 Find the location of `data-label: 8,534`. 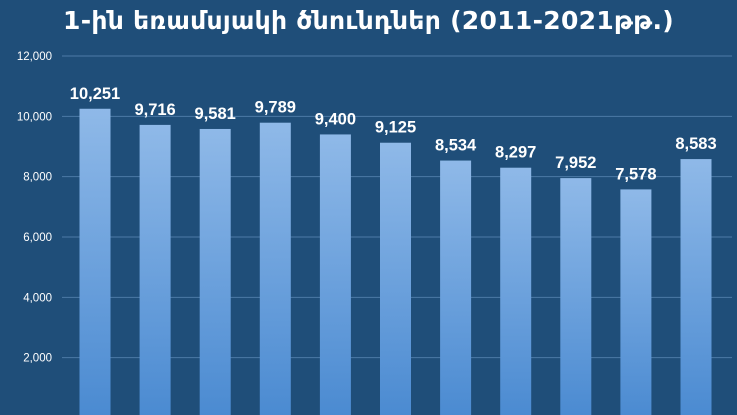

data-label: 8,534 is located at coordinates (456, 146).